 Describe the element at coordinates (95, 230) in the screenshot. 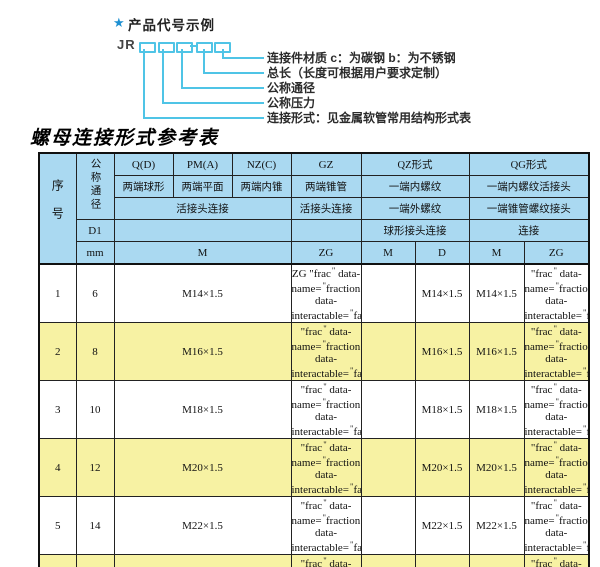

I see `header-d1: D1` at that location.